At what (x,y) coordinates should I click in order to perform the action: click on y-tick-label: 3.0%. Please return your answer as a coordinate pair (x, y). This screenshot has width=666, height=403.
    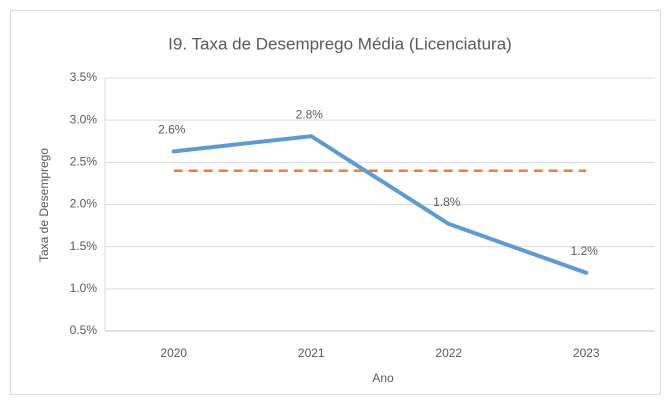
    Looking at the image, I should click on (84, 119).